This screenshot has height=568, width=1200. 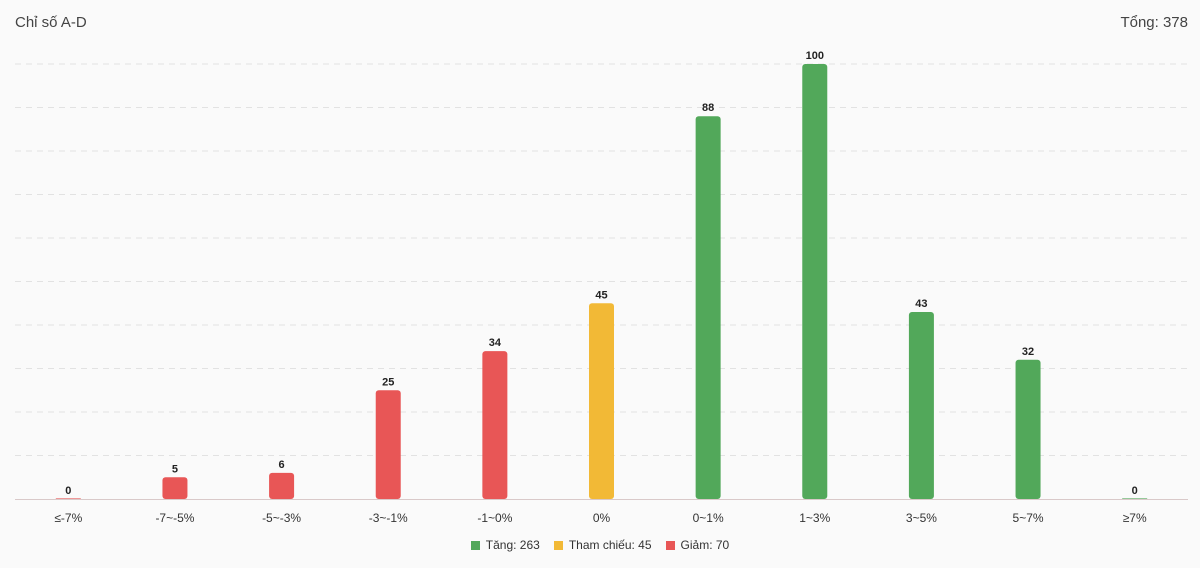 I want to click on x-tick-label-2: -5~-3%, so click(x=281, y=518).